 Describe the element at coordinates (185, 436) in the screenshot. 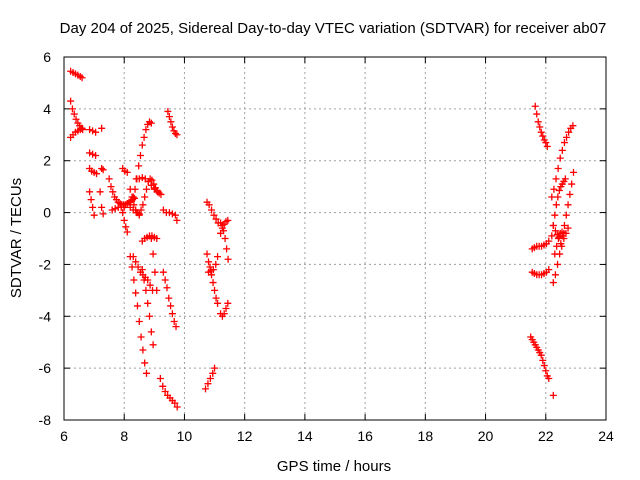

I see `x-tick-label: 10` at that location.